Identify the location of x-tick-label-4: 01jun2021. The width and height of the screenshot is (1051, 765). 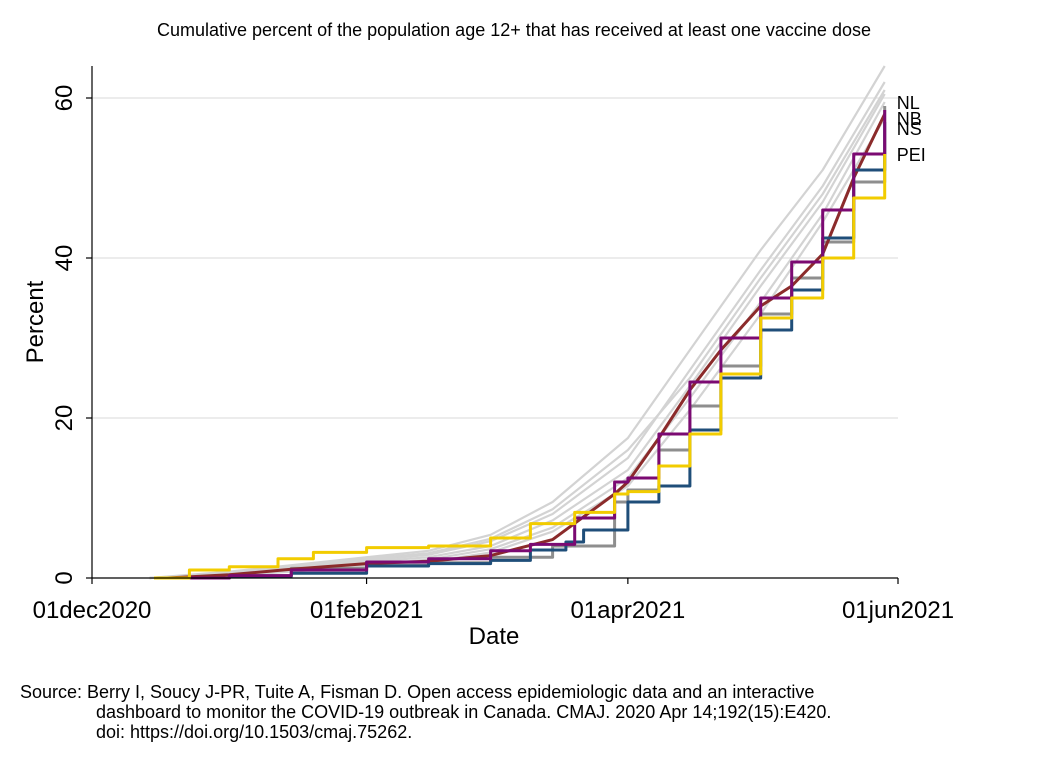
(898, 610).